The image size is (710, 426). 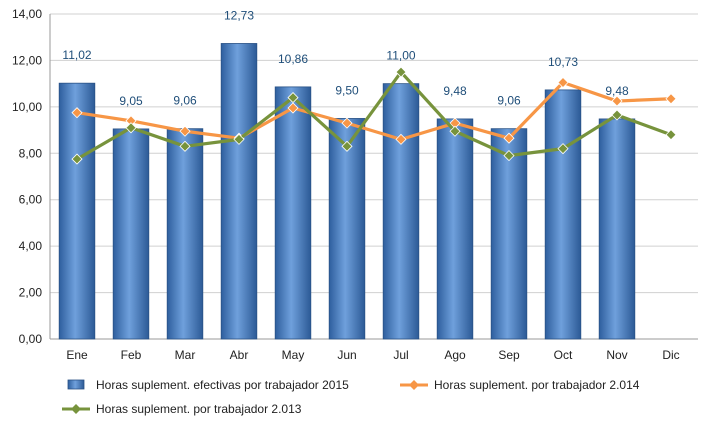 I want to click on x-tick-label: Oct, so click(x=563, y=355).